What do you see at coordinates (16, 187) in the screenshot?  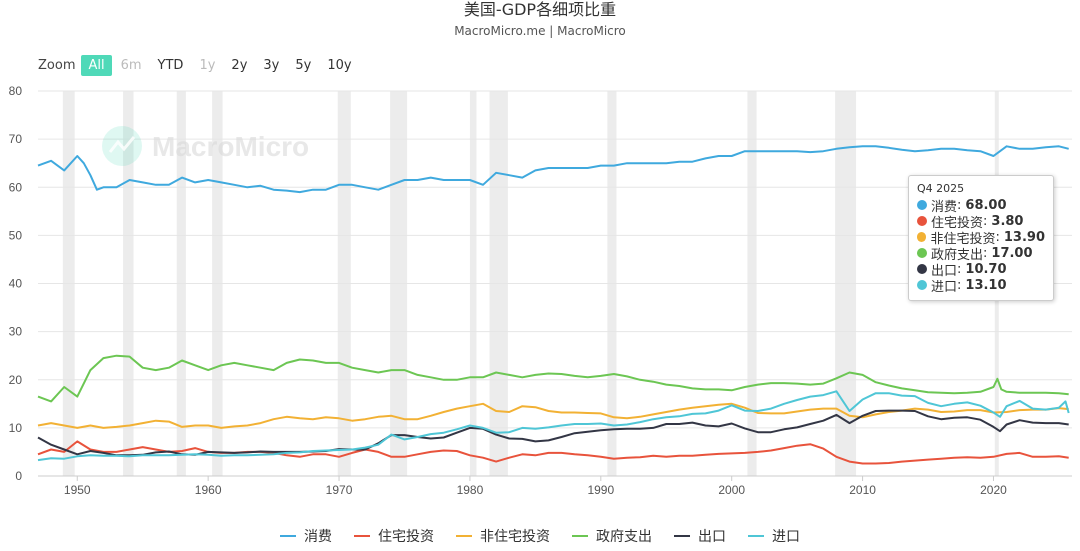 I see `y-tick-label: 60` at bounding box center [16, 187].